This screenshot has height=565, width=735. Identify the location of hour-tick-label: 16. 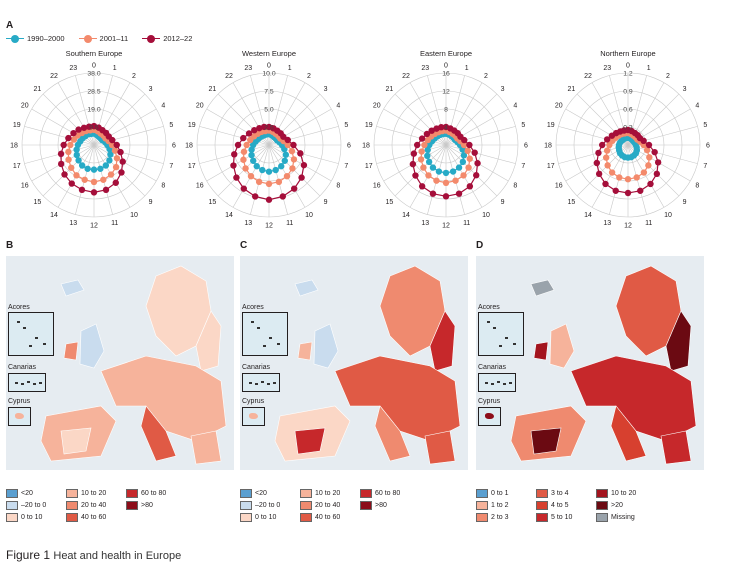
(377, 186).